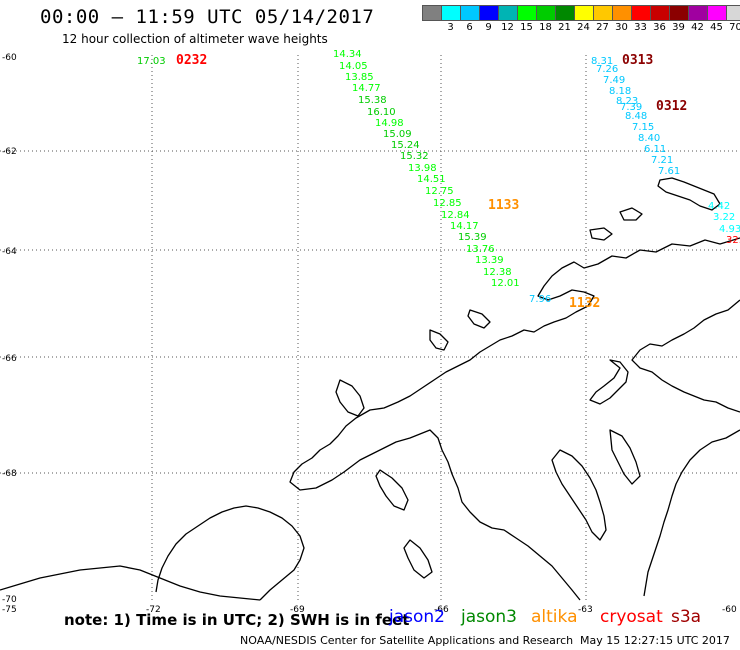  What do you see at coordinates (733, 240) in the screenshot?
I see `wave-height-reading: 32.` at bounding box center [733, 240].